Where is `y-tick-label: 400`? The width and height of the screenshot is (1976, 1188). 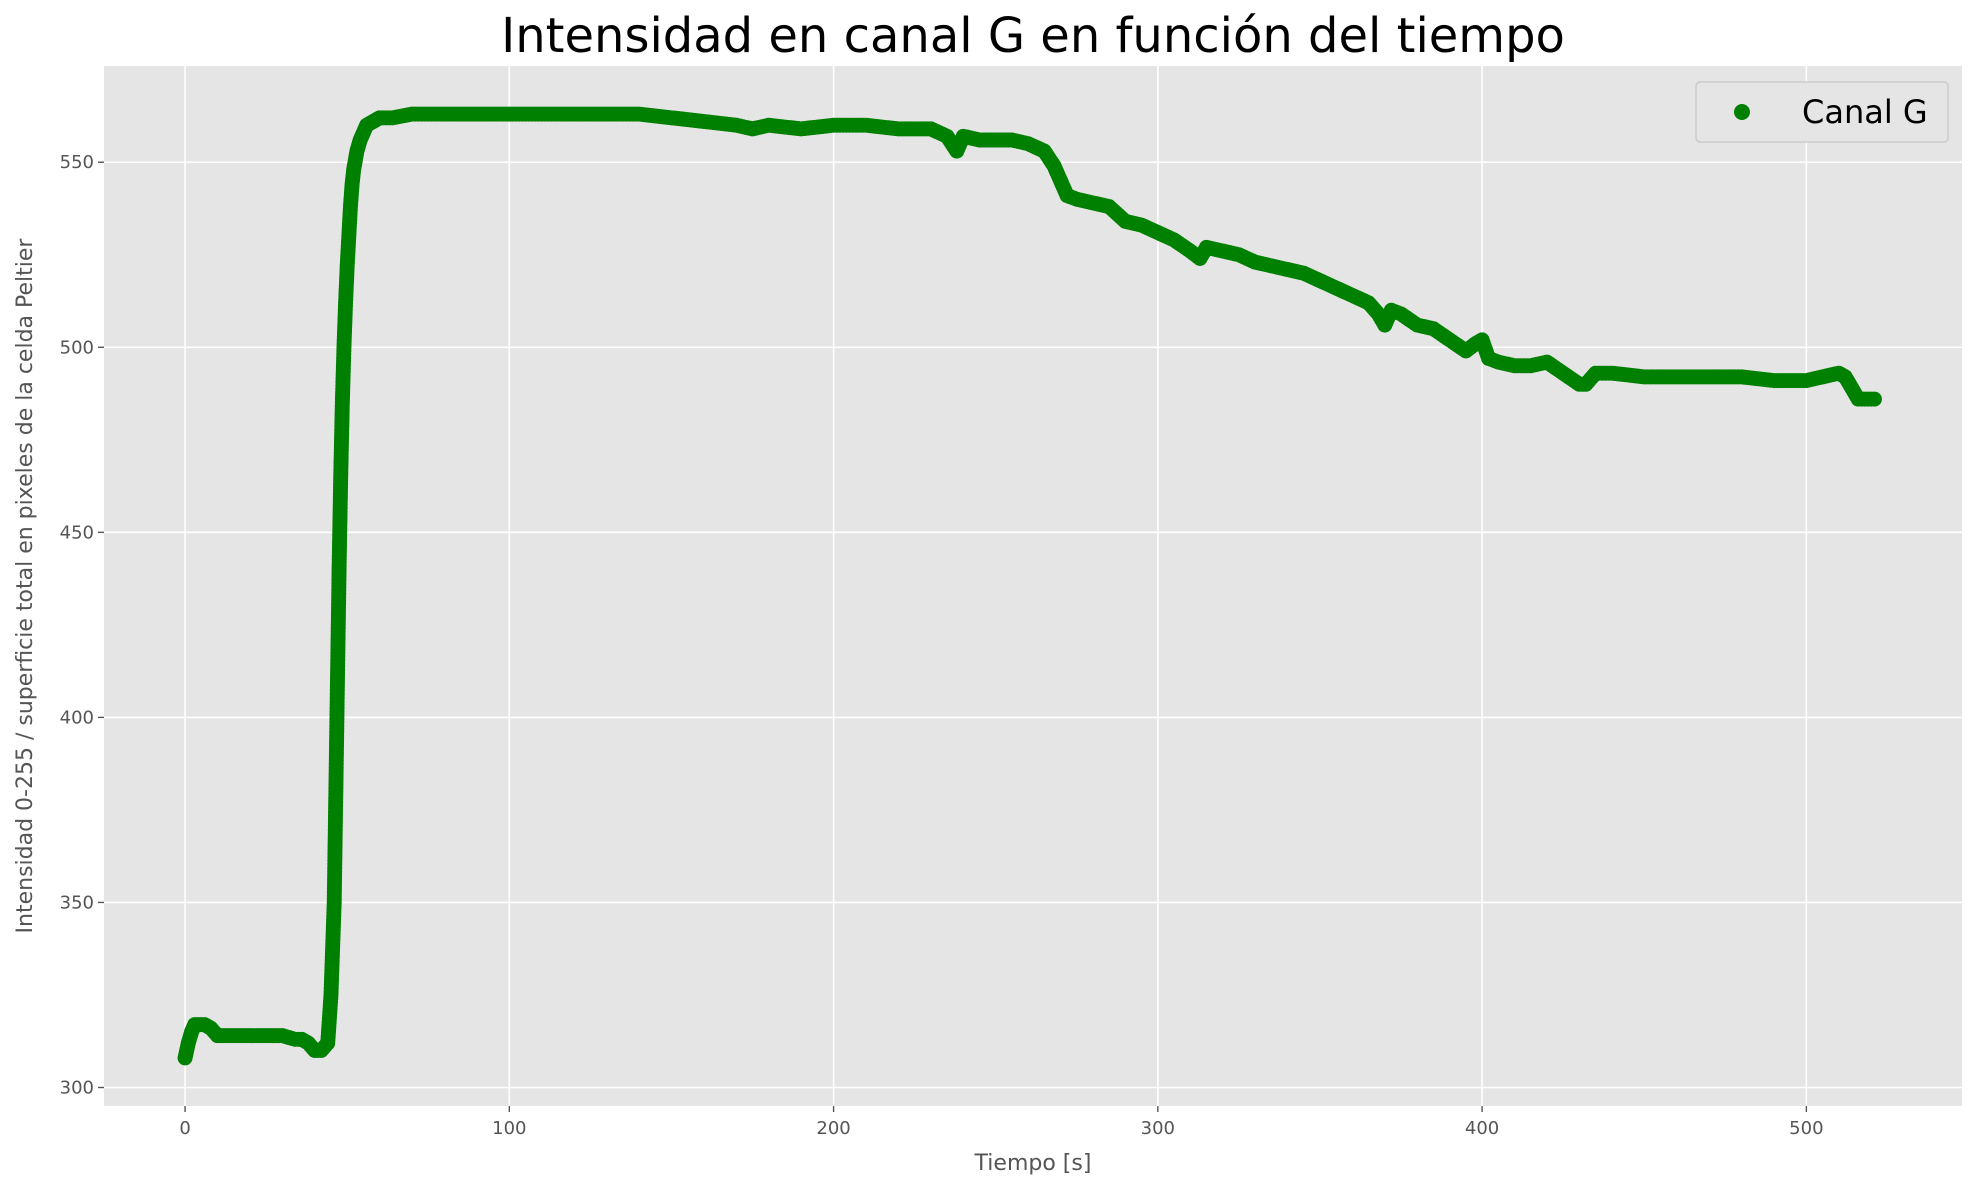 y-tick-label: 400 is located at coordinates (77, 717).